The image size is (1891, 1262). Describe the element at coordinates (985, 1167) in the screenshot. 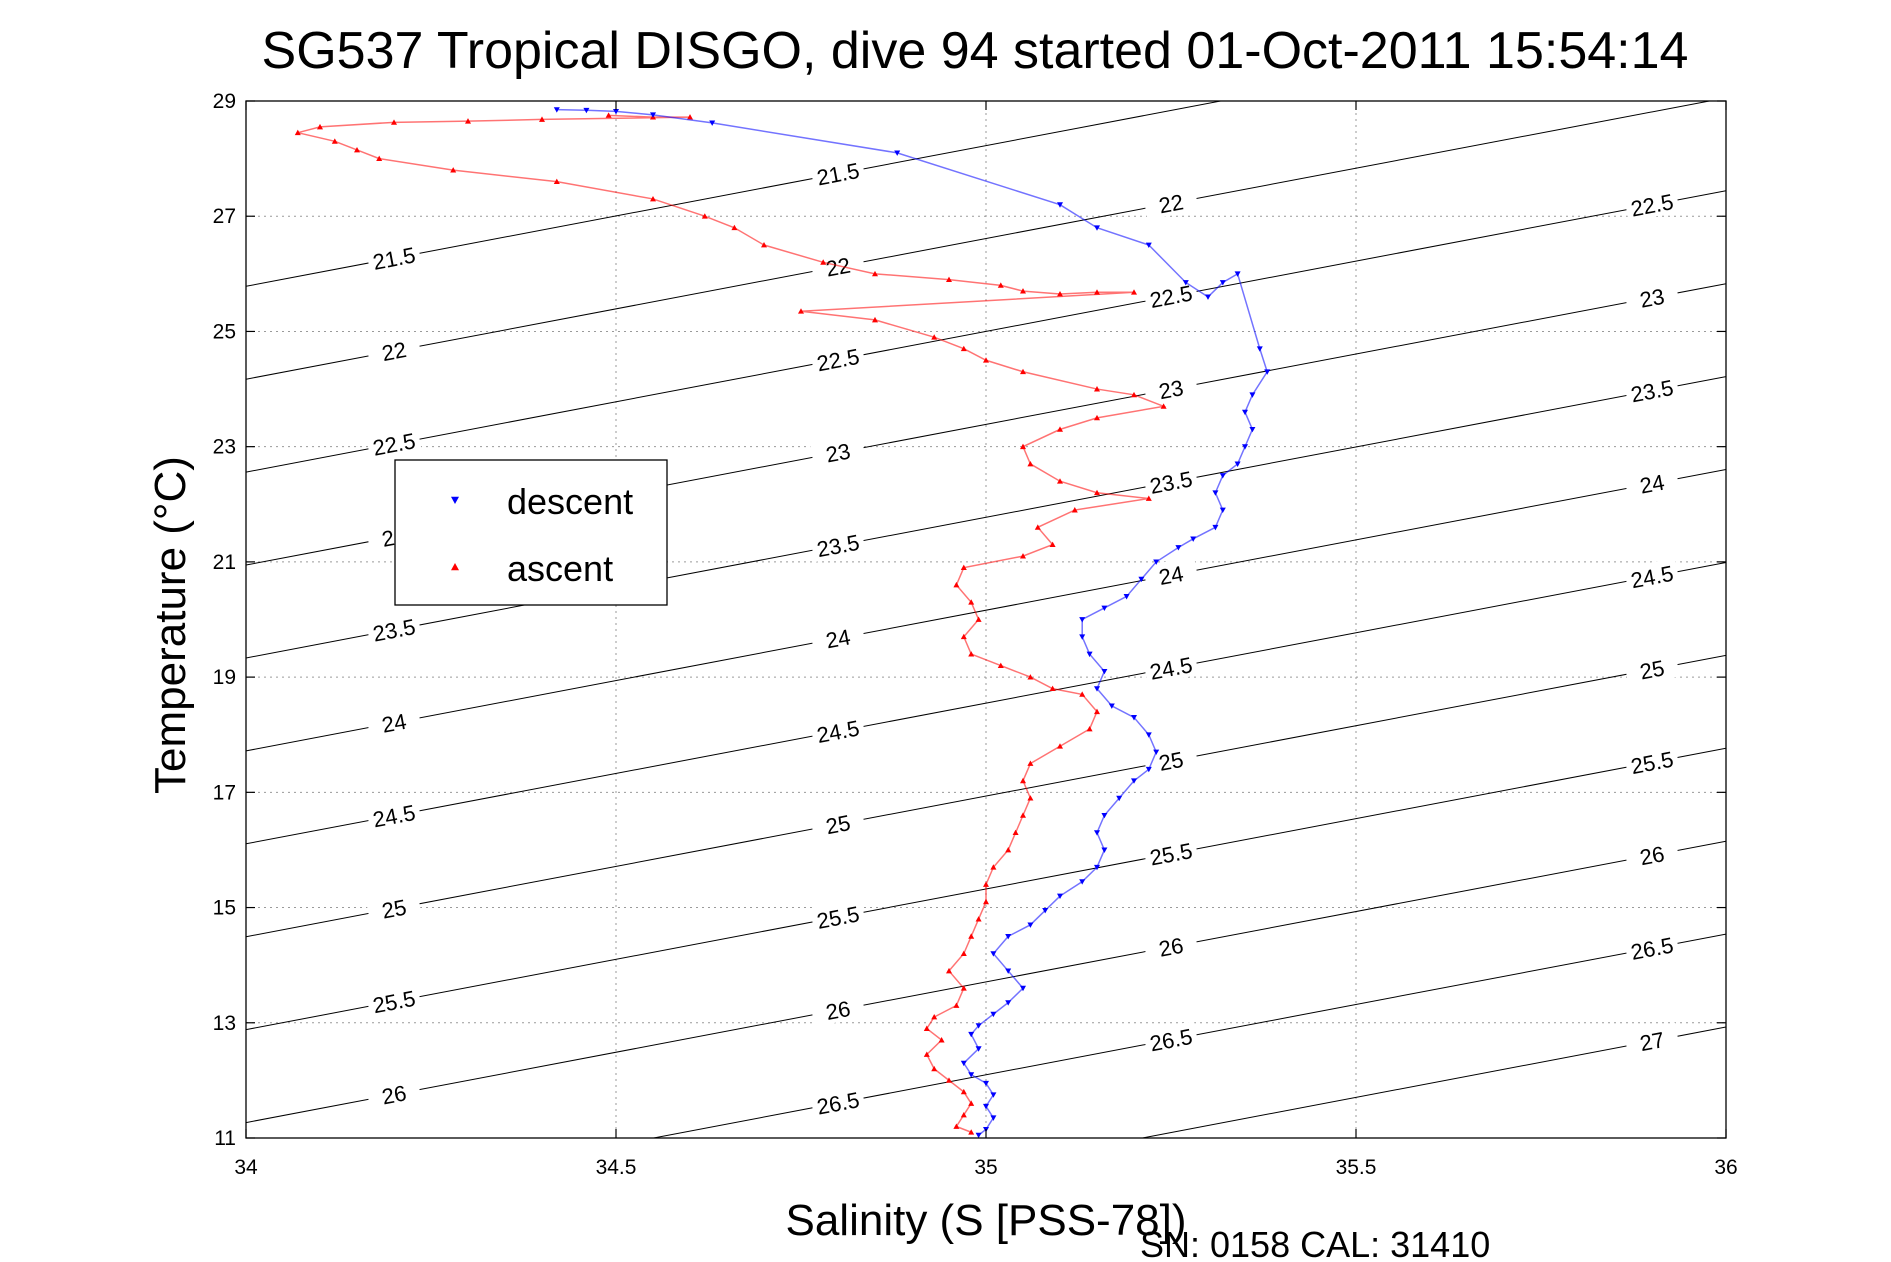

I see `x-tick-label: 35` at that location.